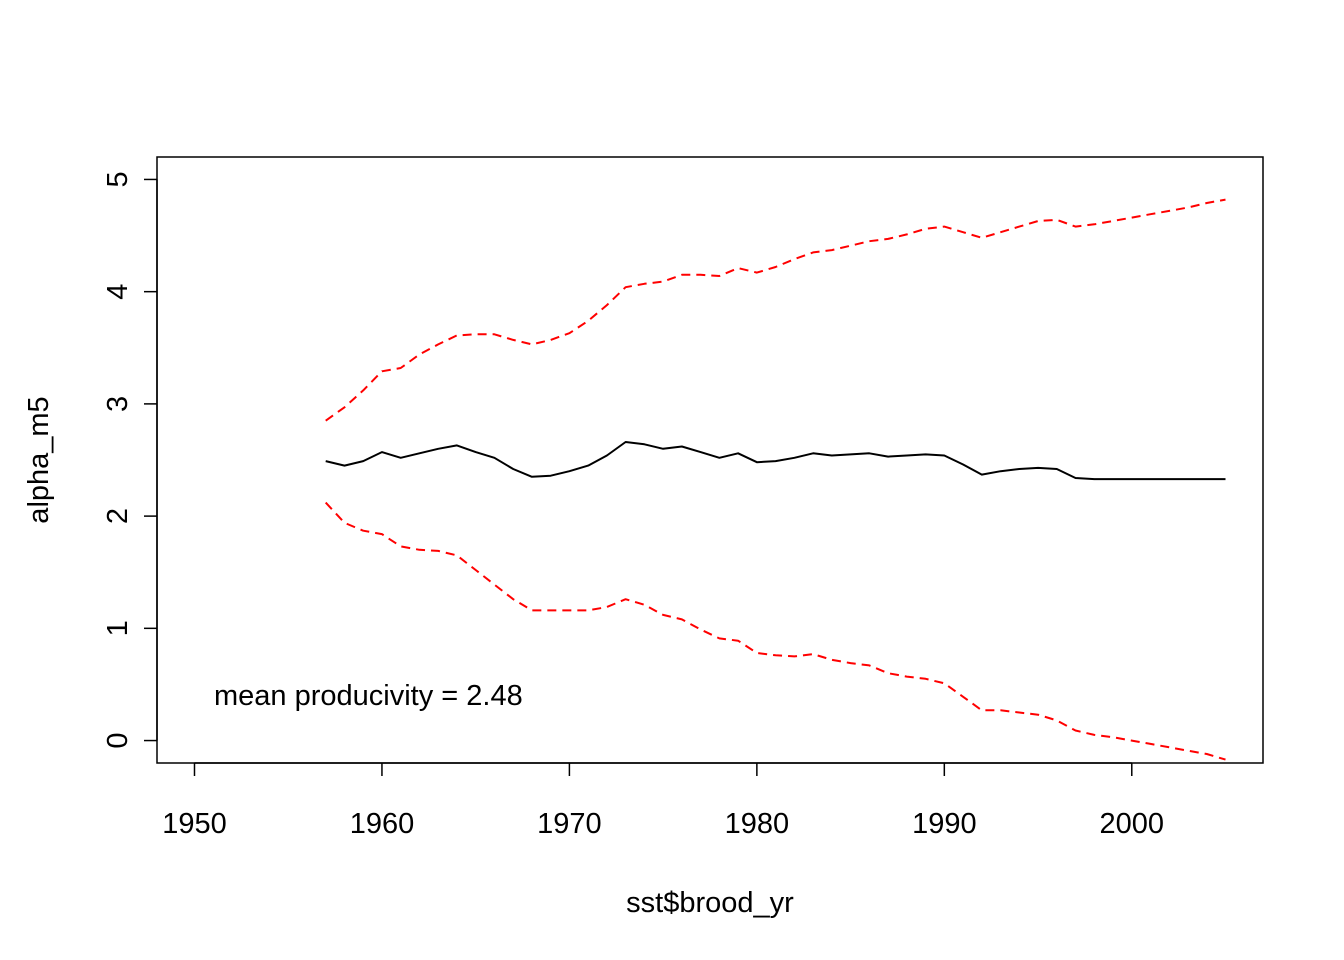  I want to click on x-tick-label: 1950, so click(194, 824).